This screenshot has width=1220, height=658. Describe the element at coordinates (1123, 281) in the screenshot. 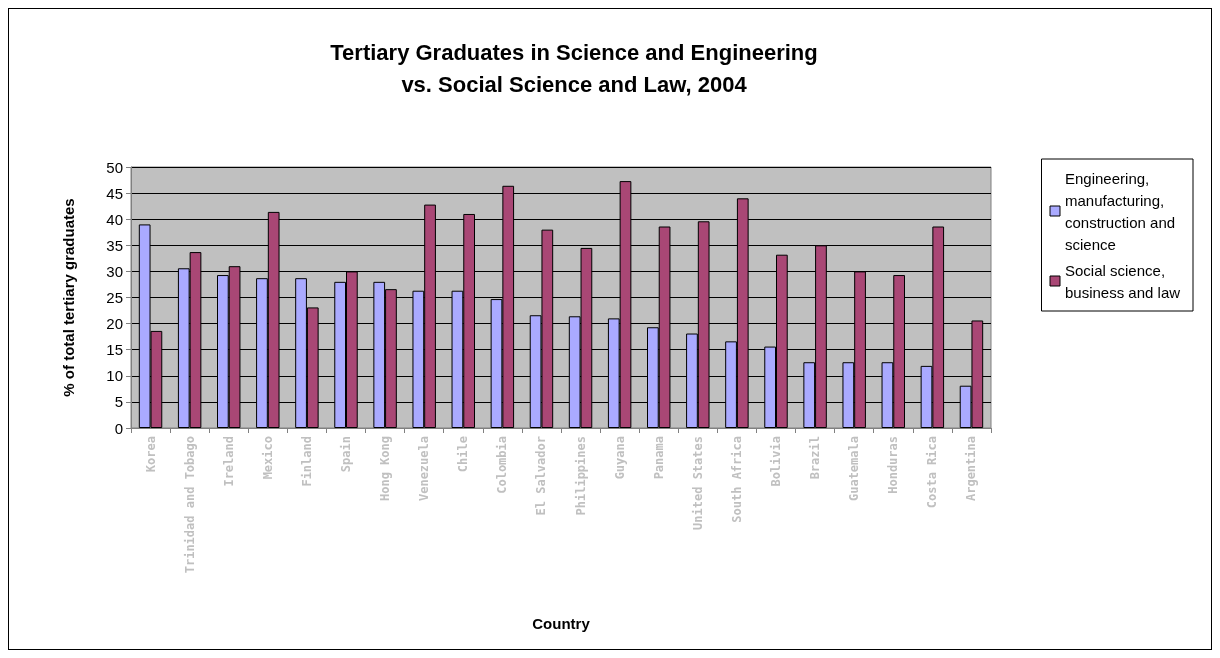

I see `legend-label: Social science, business and law` at that location.